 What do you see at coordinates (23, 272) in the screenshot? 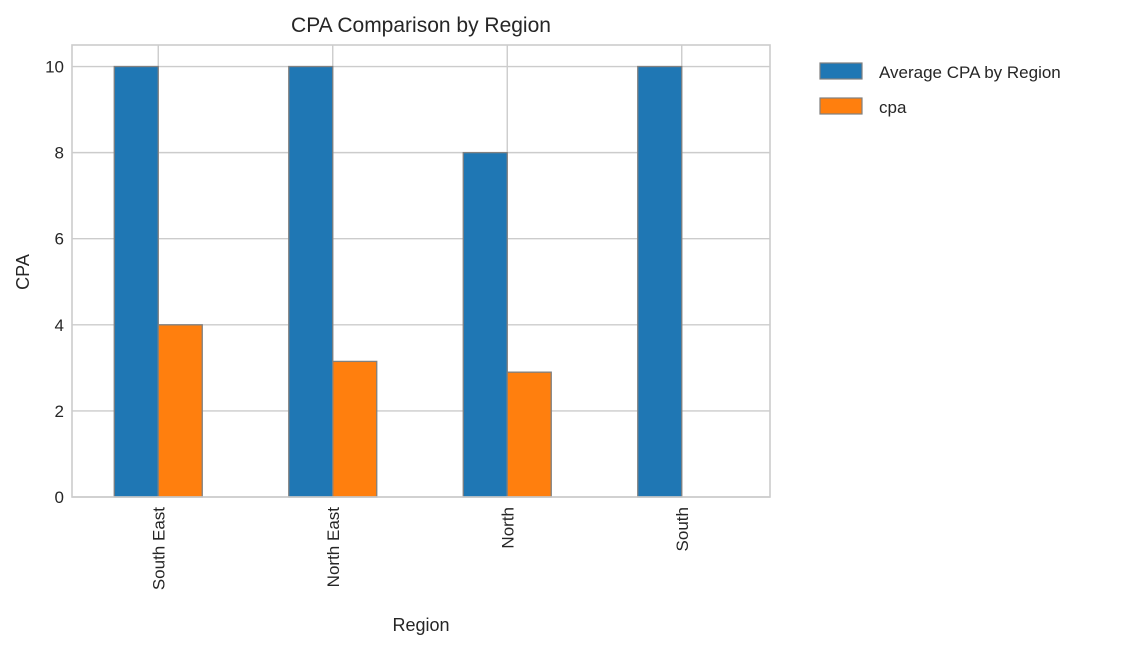
I see `y-axis-title: CPA` at bounding box center [23, 272].